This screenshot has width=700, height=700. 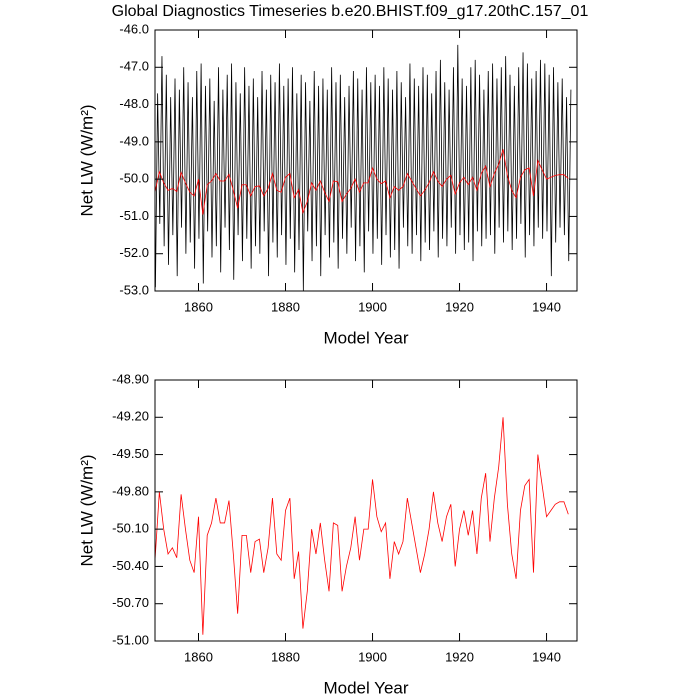 I want to click on y-tick-label: -46.0, so click(x=134, y=28).